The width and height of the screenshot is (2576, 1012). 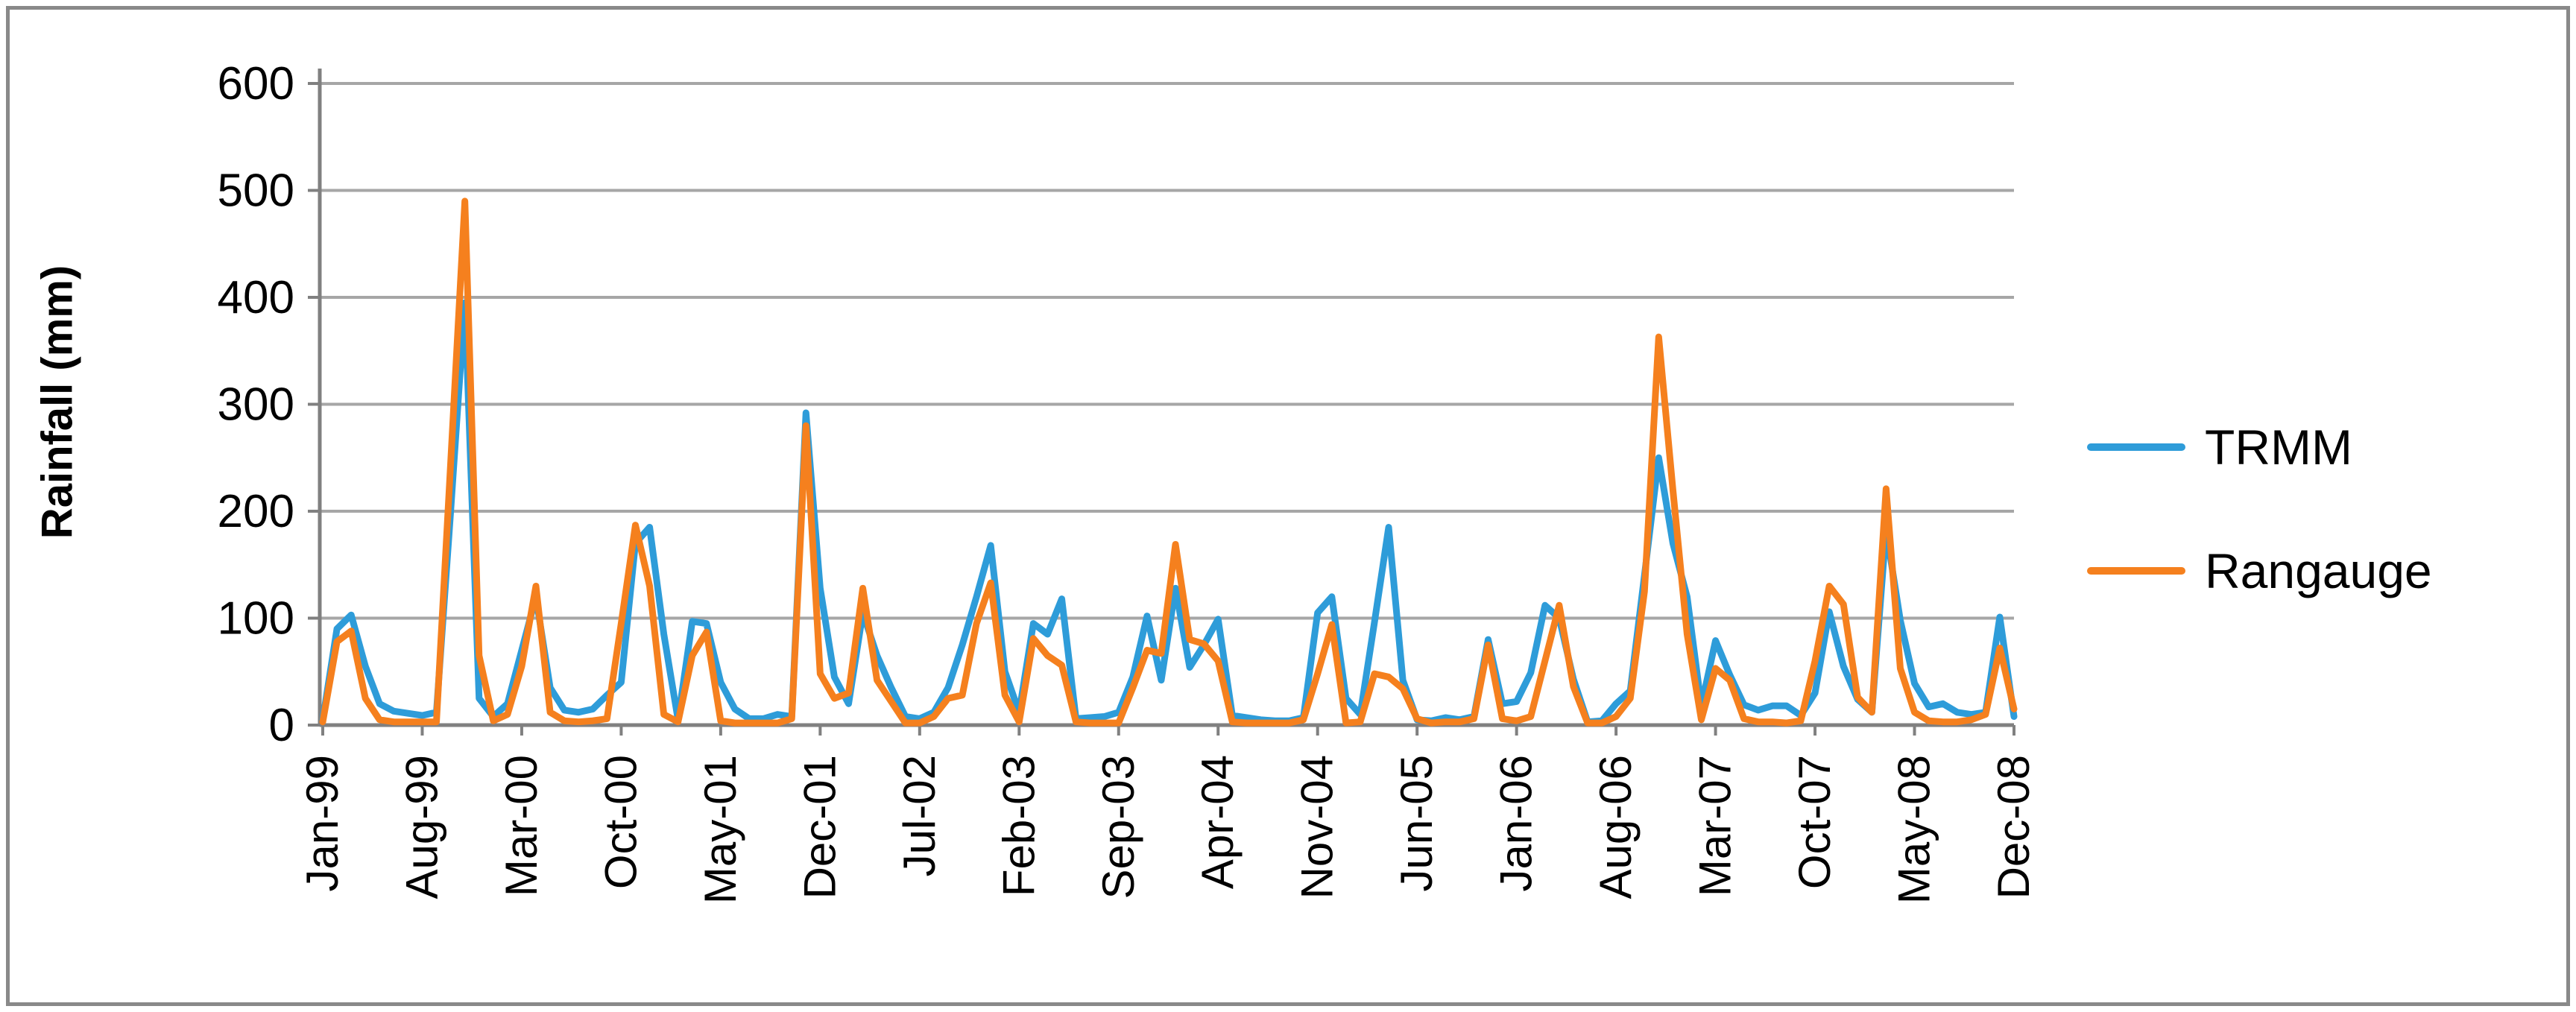 I want to click on x-tick-label: Oct-07, so click(x=1815, y=822).